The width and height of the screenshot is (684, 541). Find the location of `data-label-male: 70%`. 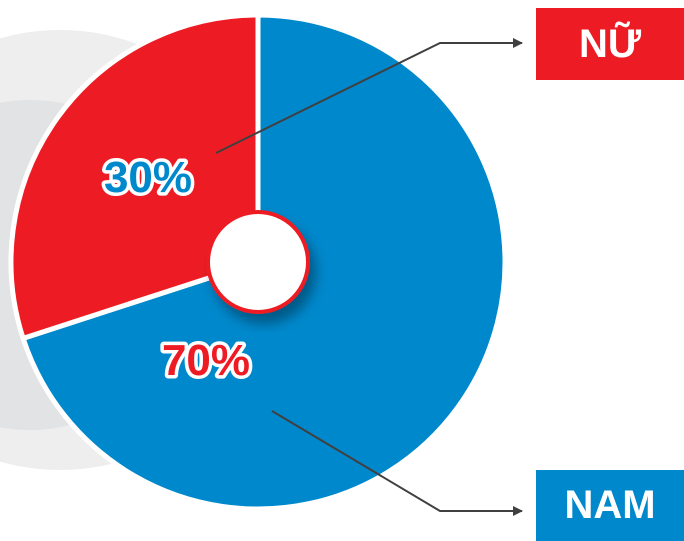

data-label-male: 70% is located at coordinates (206, 360).